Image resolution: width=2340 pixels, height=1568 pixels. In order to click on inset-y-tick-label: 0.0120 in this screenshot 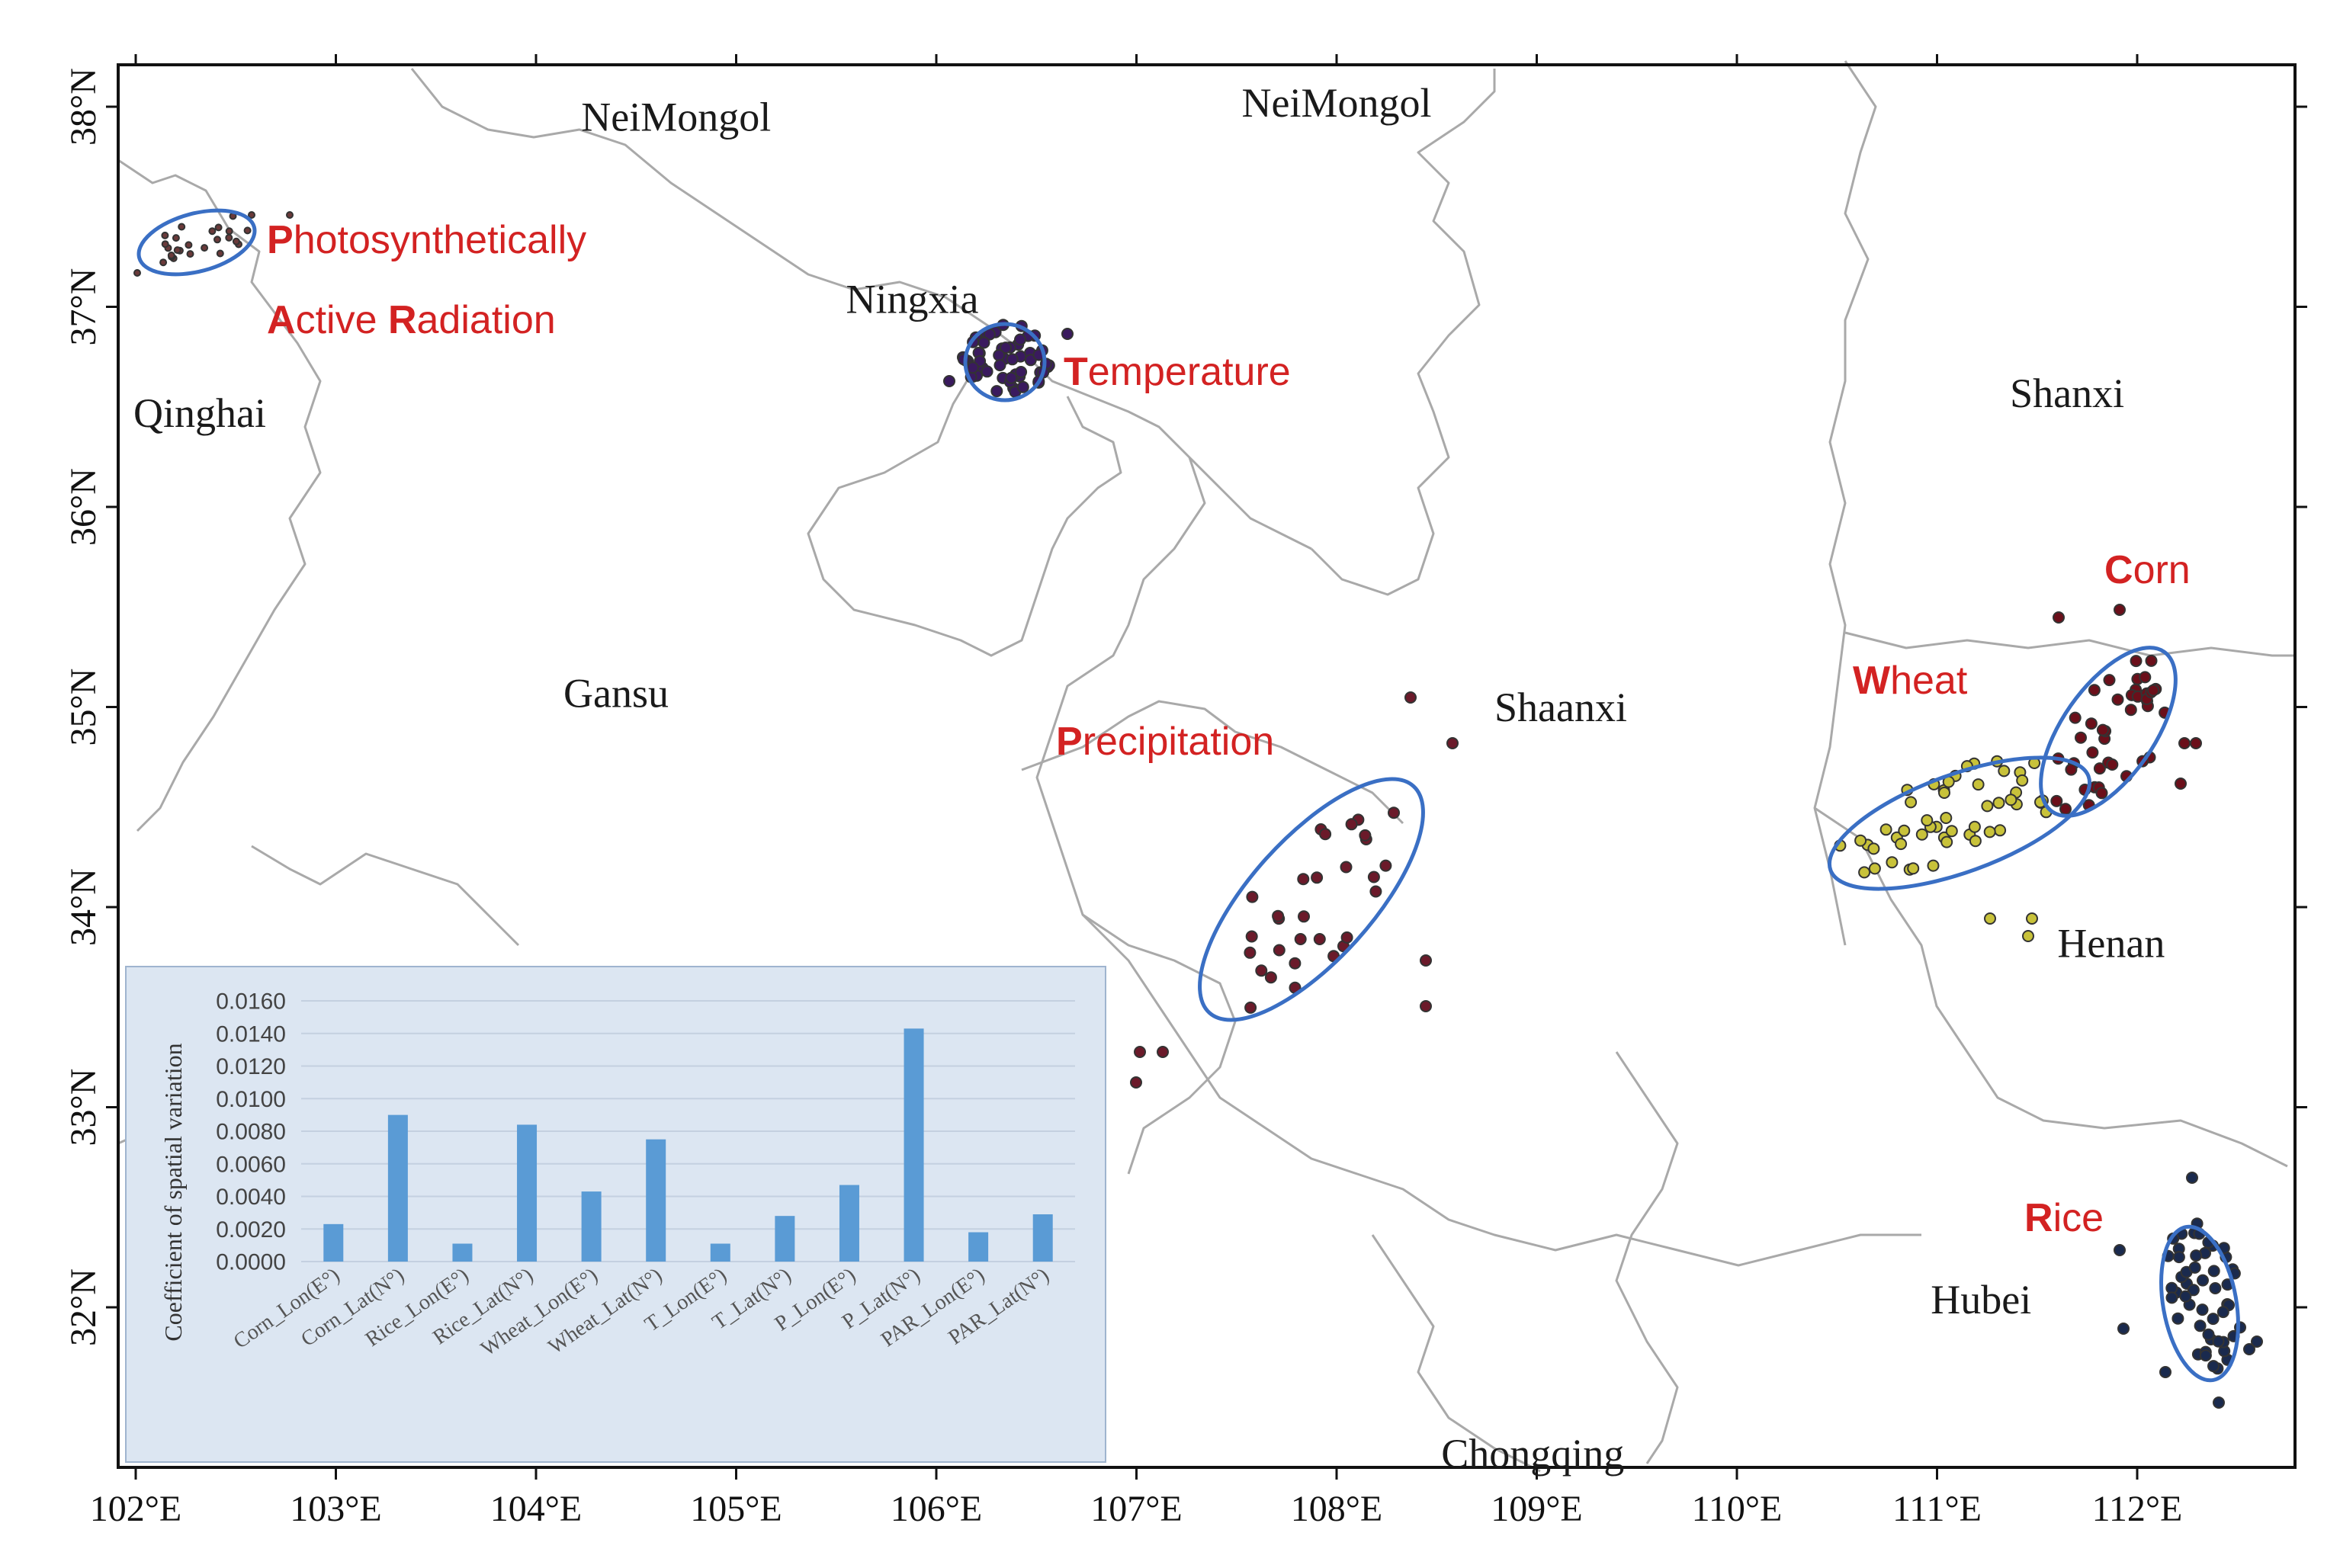, I will do `click(251, 1066)`.